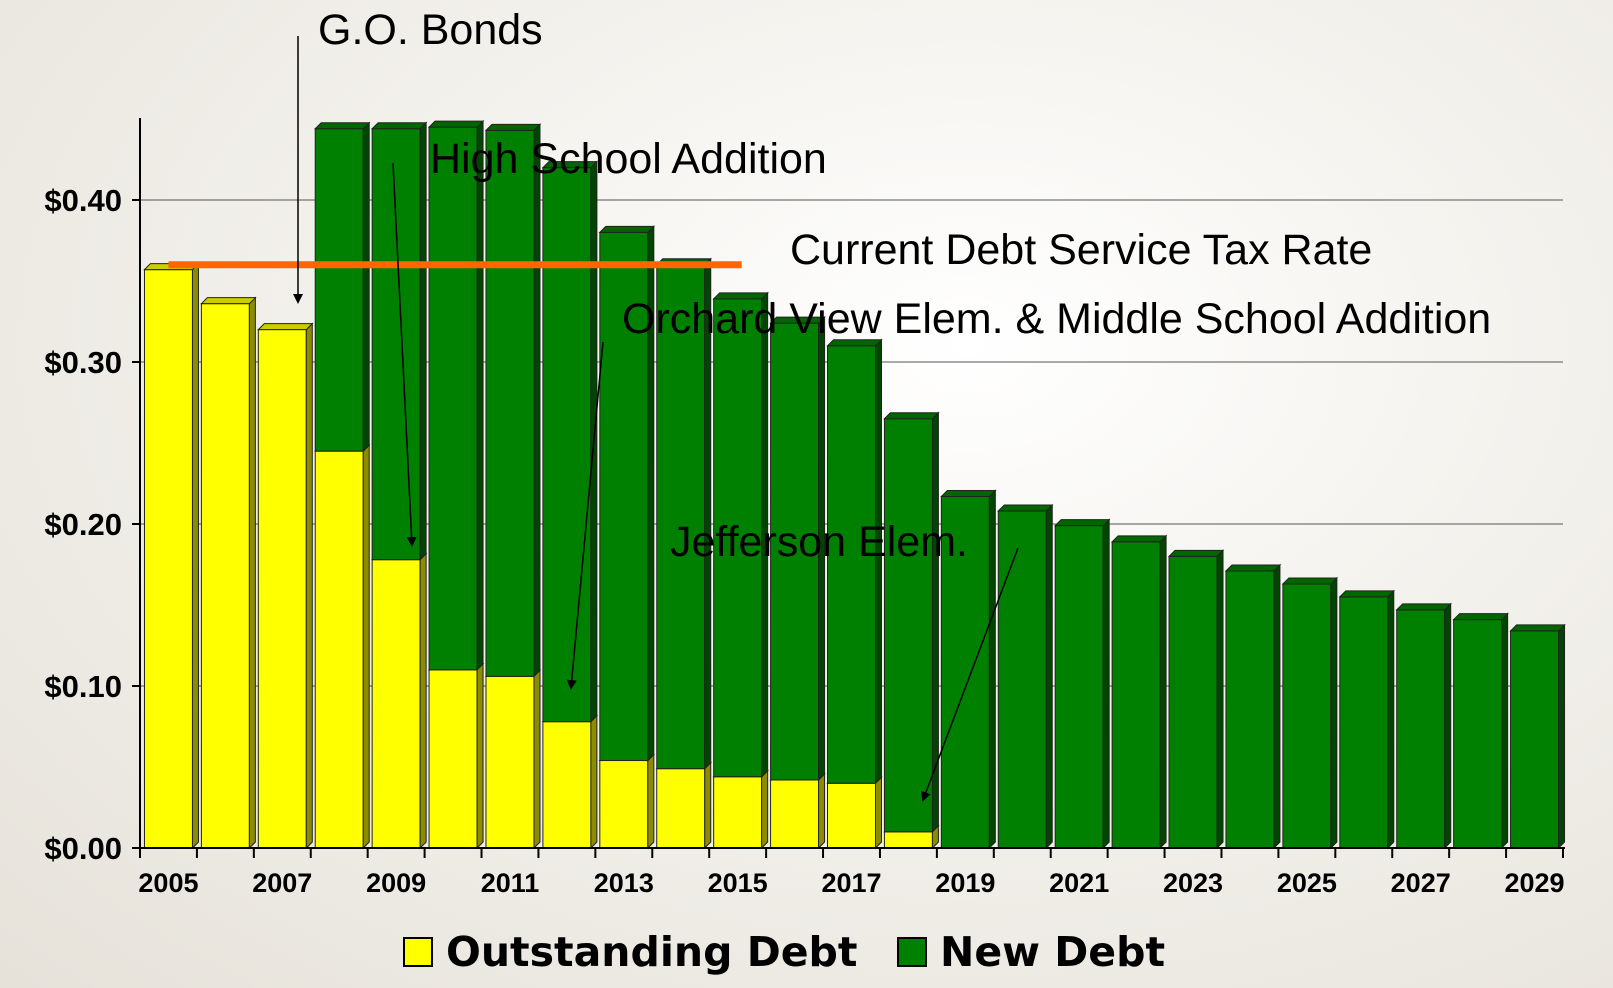  I want to click on legend-label-new-debt: New Debt, so click(1052, 952).